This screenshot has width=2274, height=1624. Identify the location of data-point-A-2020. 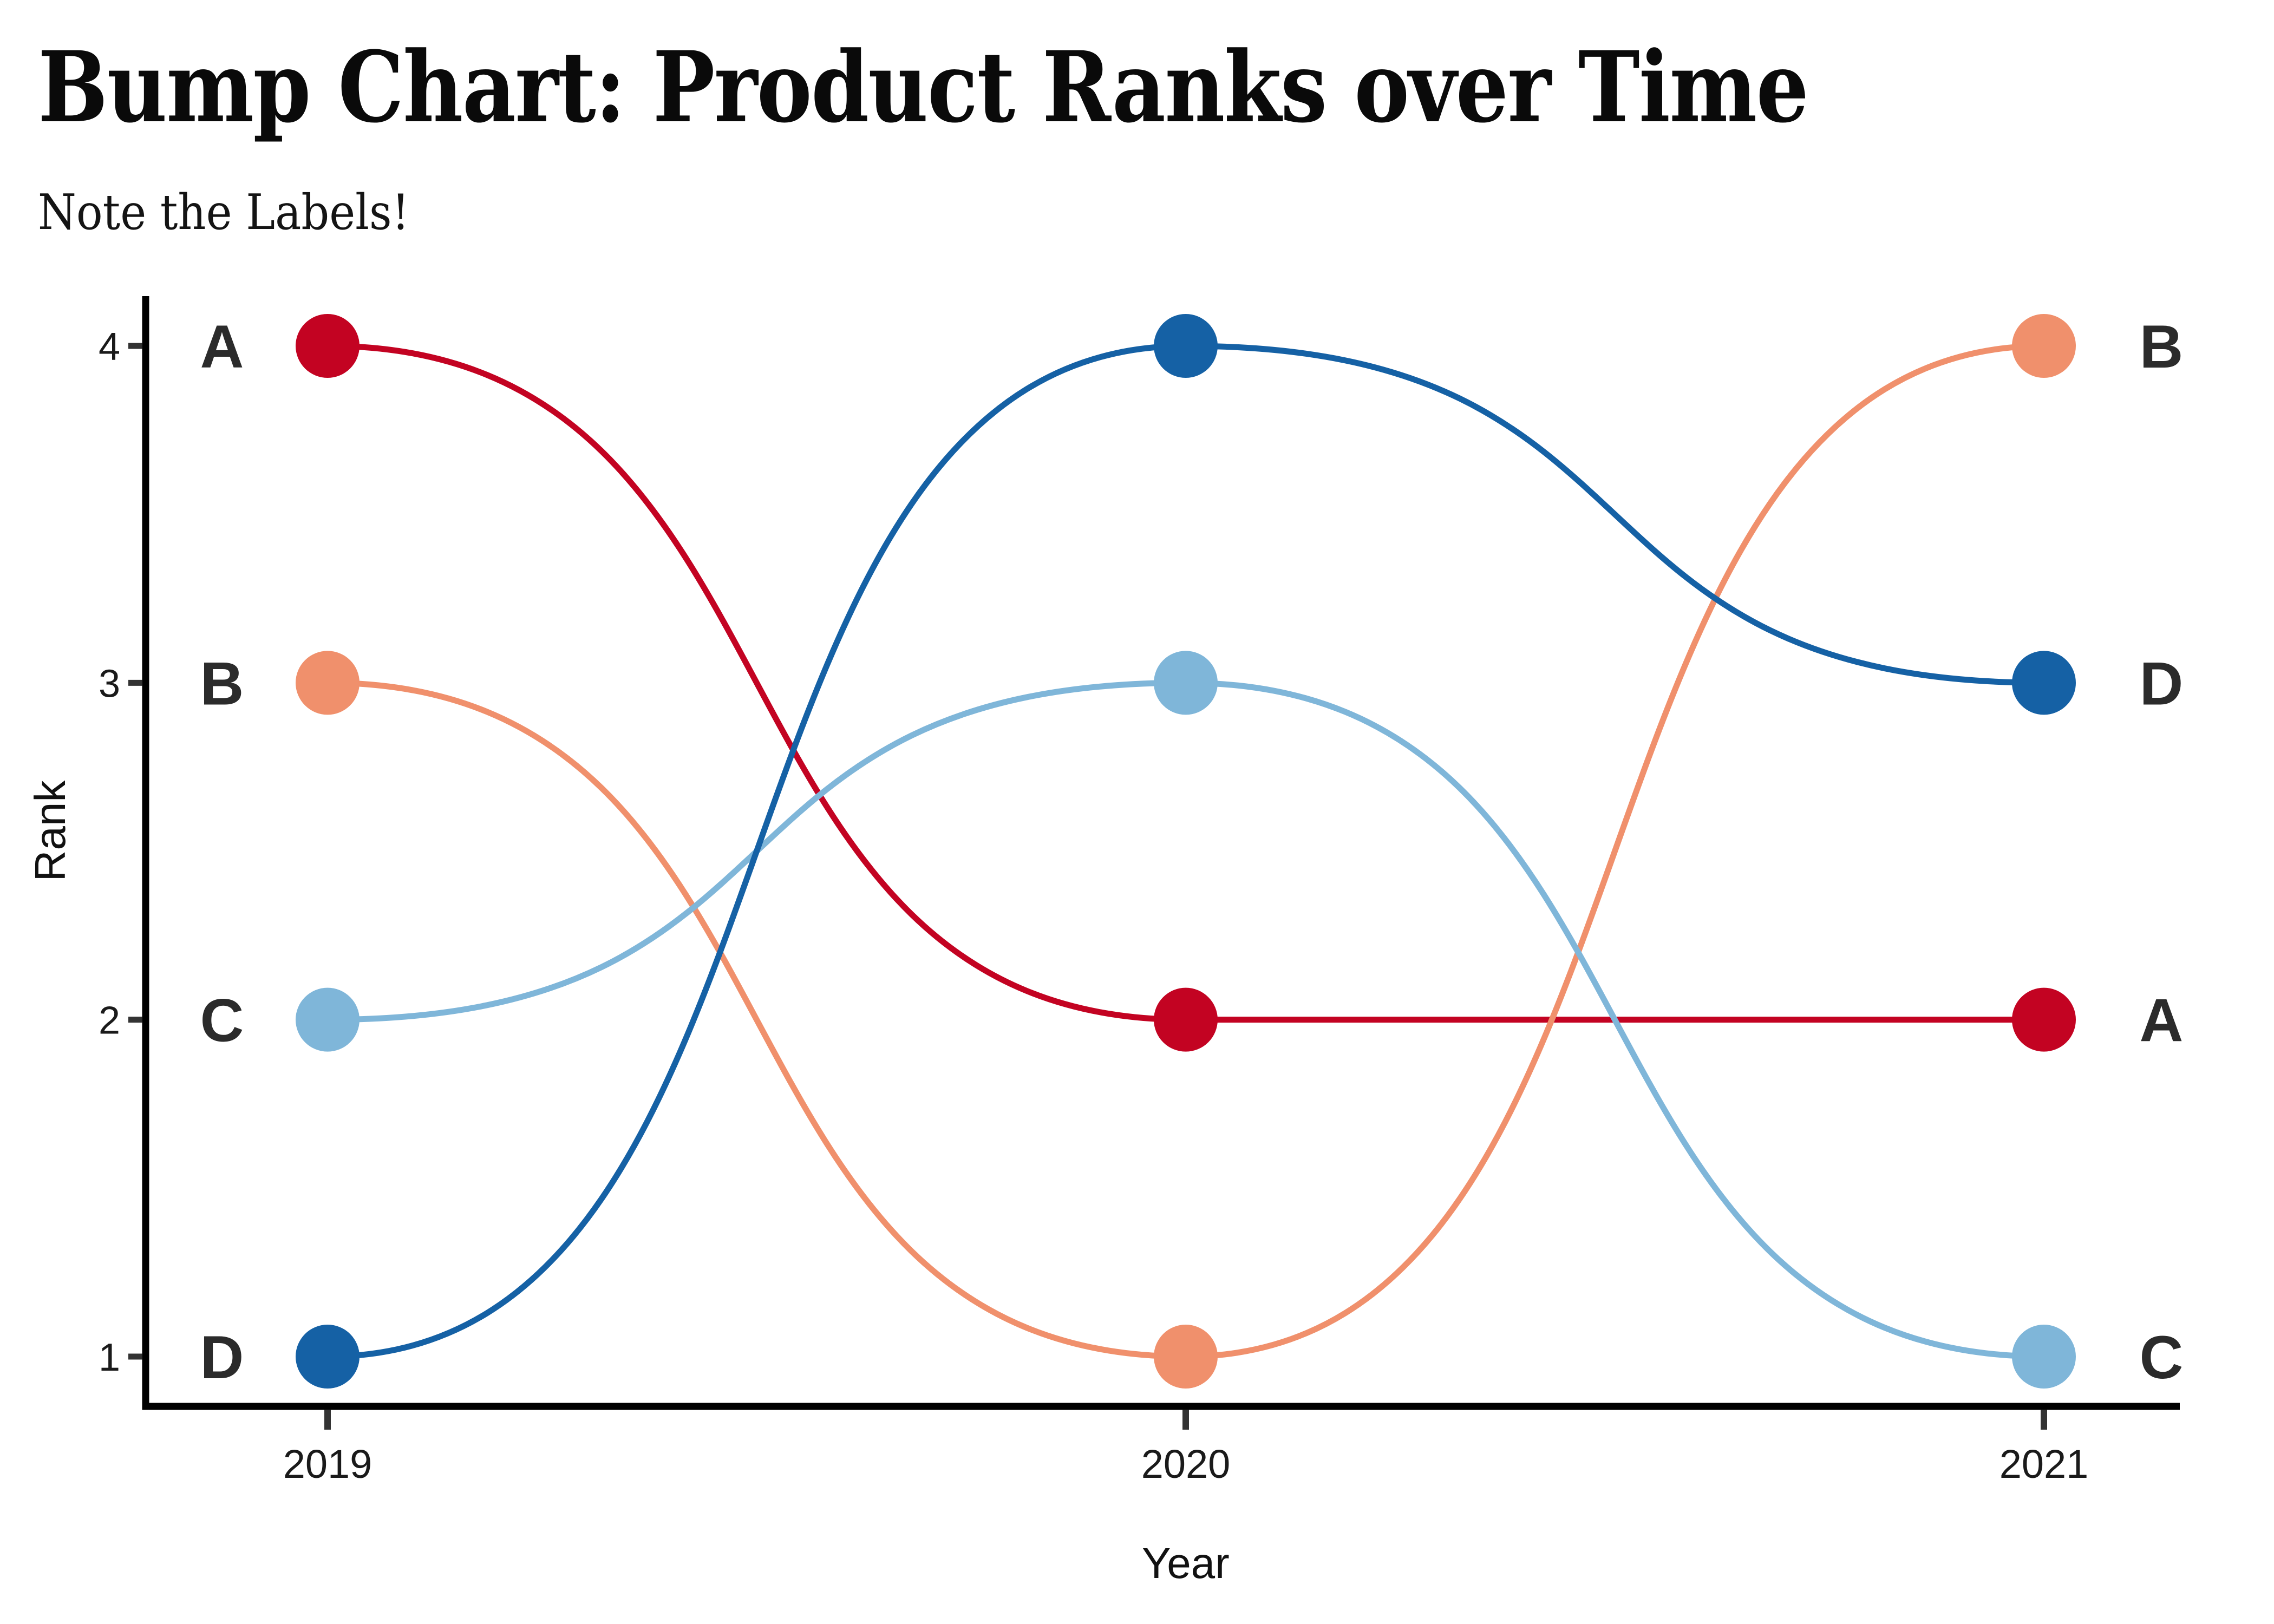
(1186, 1020).